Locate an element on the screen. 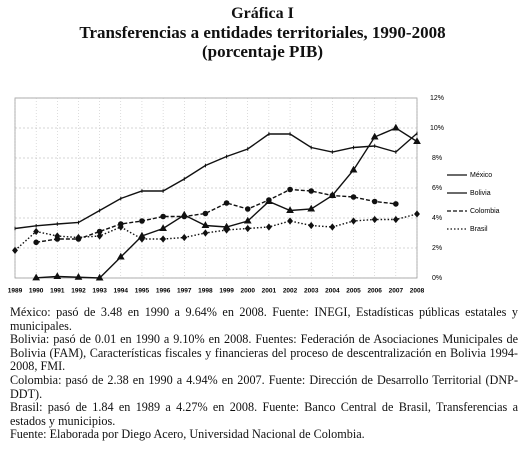 The image size is (525, 474). x-tick-label: 2005 is located at coordinates (353, 291).